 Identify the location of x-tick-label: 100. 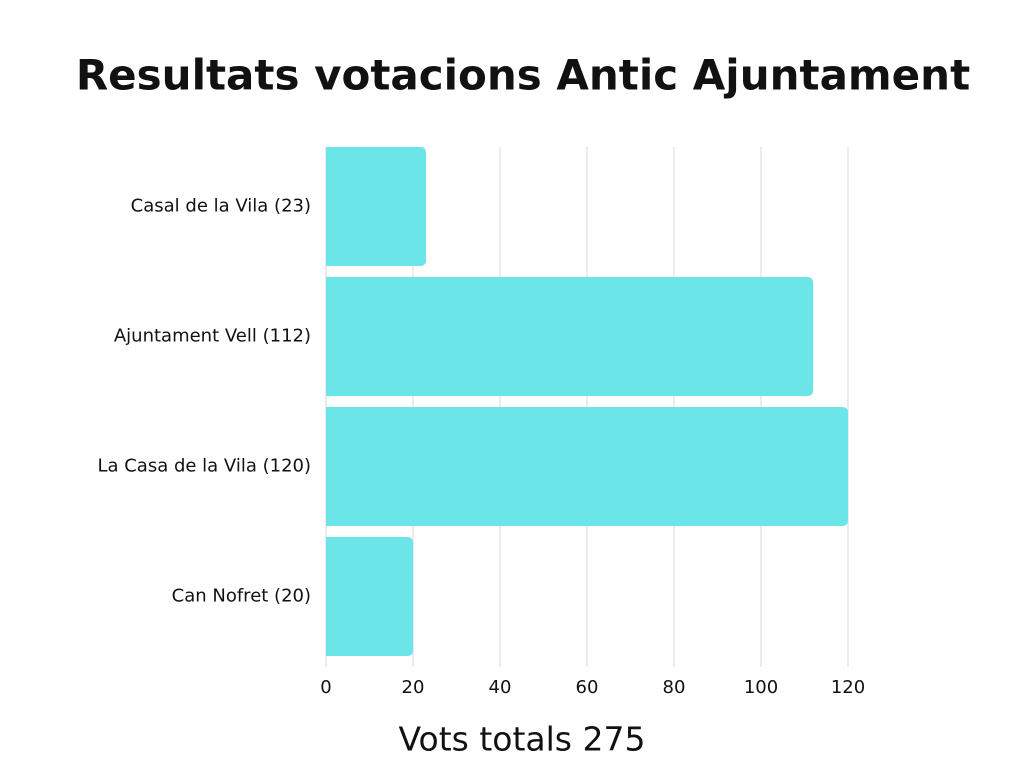
(761, 687).